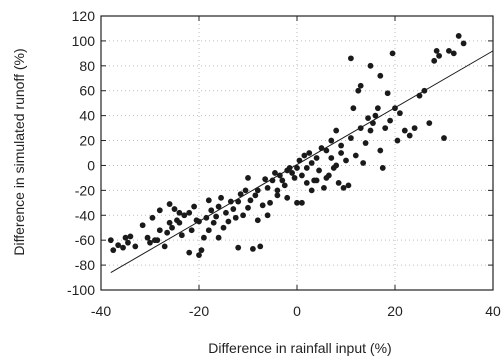 The image size is (501, 358). What do you see at coordinates (297, 311) in the screenshot?
I see `x-tick-label: 0` at bounding box center [297, 311].